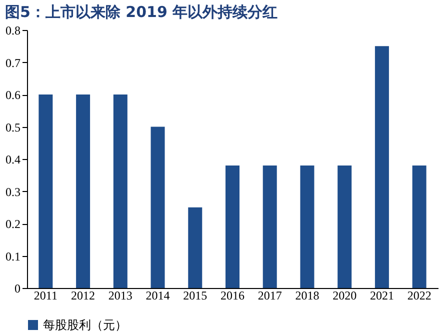 The width and height of the screenshot is (443, 336). What do you see at coordinates (307, 295) in the screenshot?
I see `x-tick-label: 2018` at bounding box center [307, 295].